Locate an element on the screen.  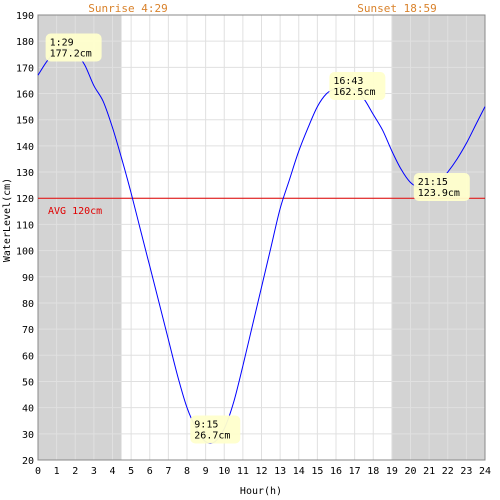
y-tick-label: 180 is located at coordinates (25, 42).